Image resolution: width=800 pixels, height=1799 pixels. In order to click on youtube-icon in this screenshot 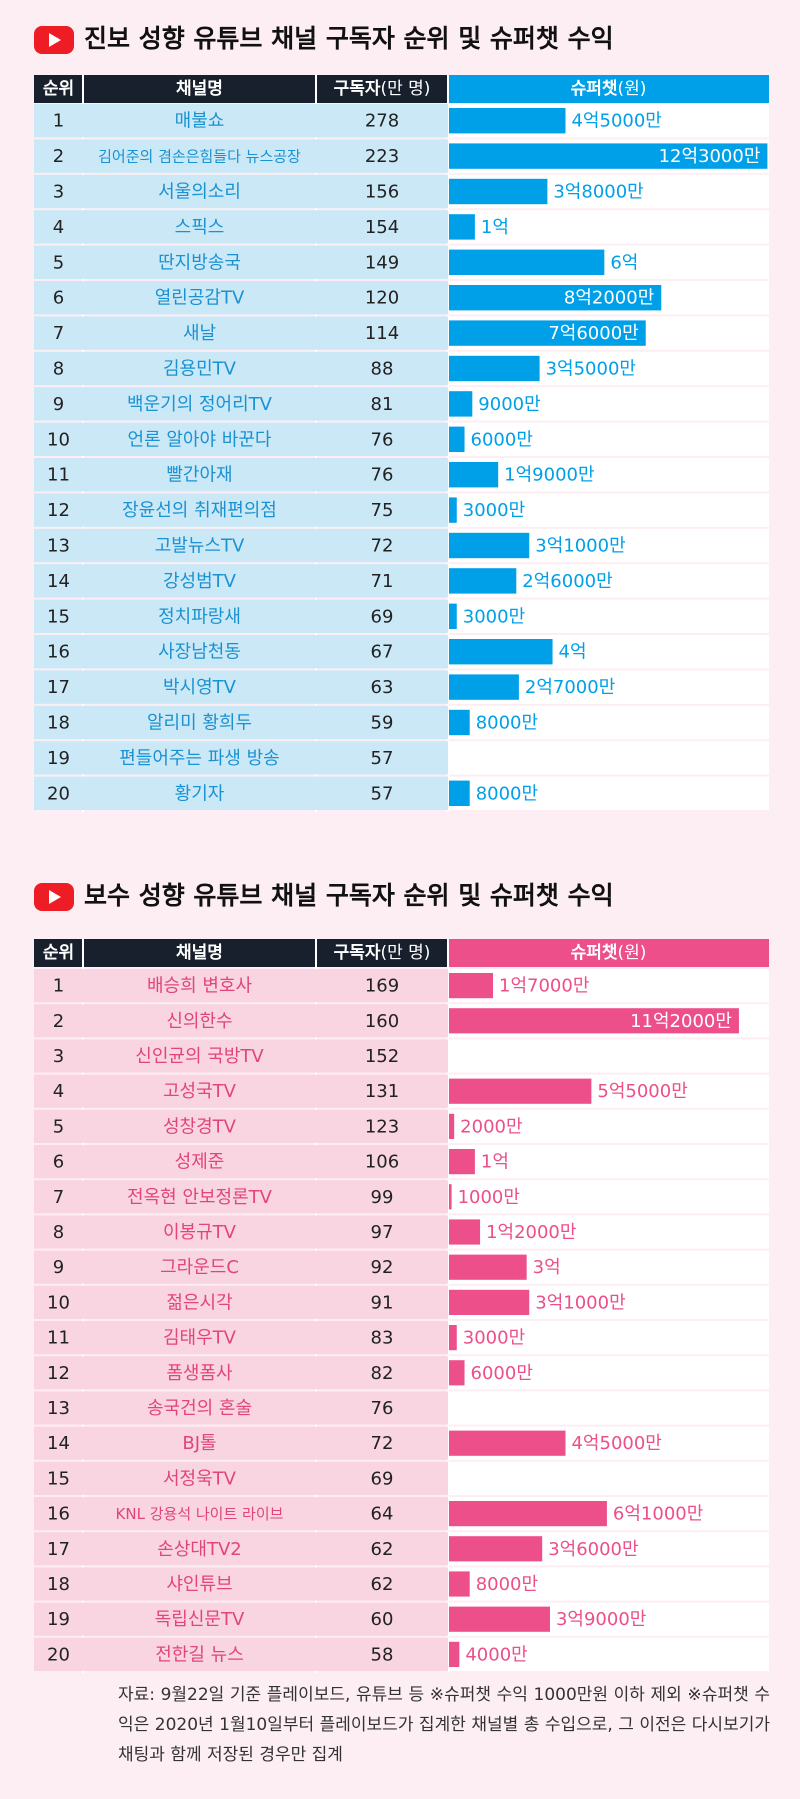, I will do `click(54, 40)`.